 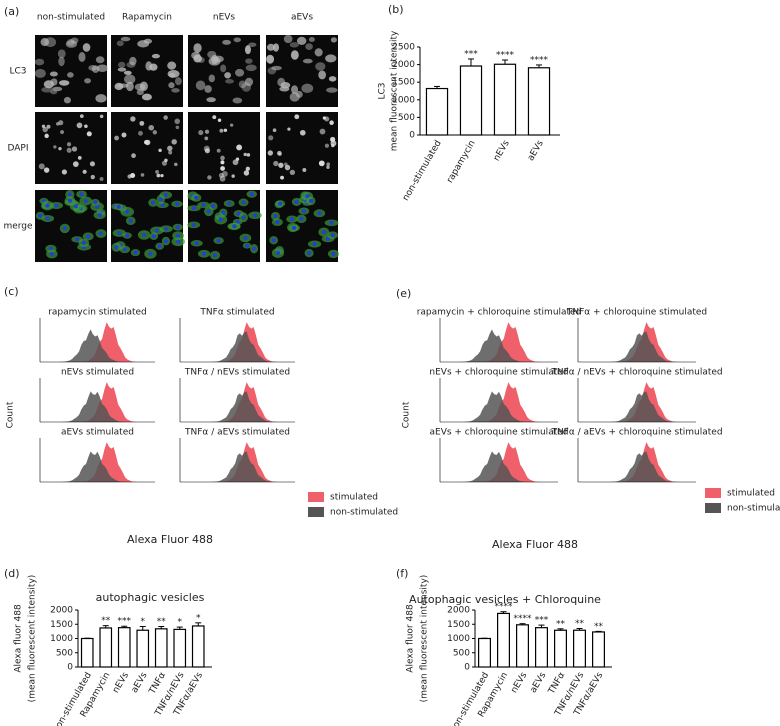 What do you see at coordinates (535, 544) in the screenshot?
I see `x-axis-label: Alexa Fluor 488` at bounding box center [535, 544].